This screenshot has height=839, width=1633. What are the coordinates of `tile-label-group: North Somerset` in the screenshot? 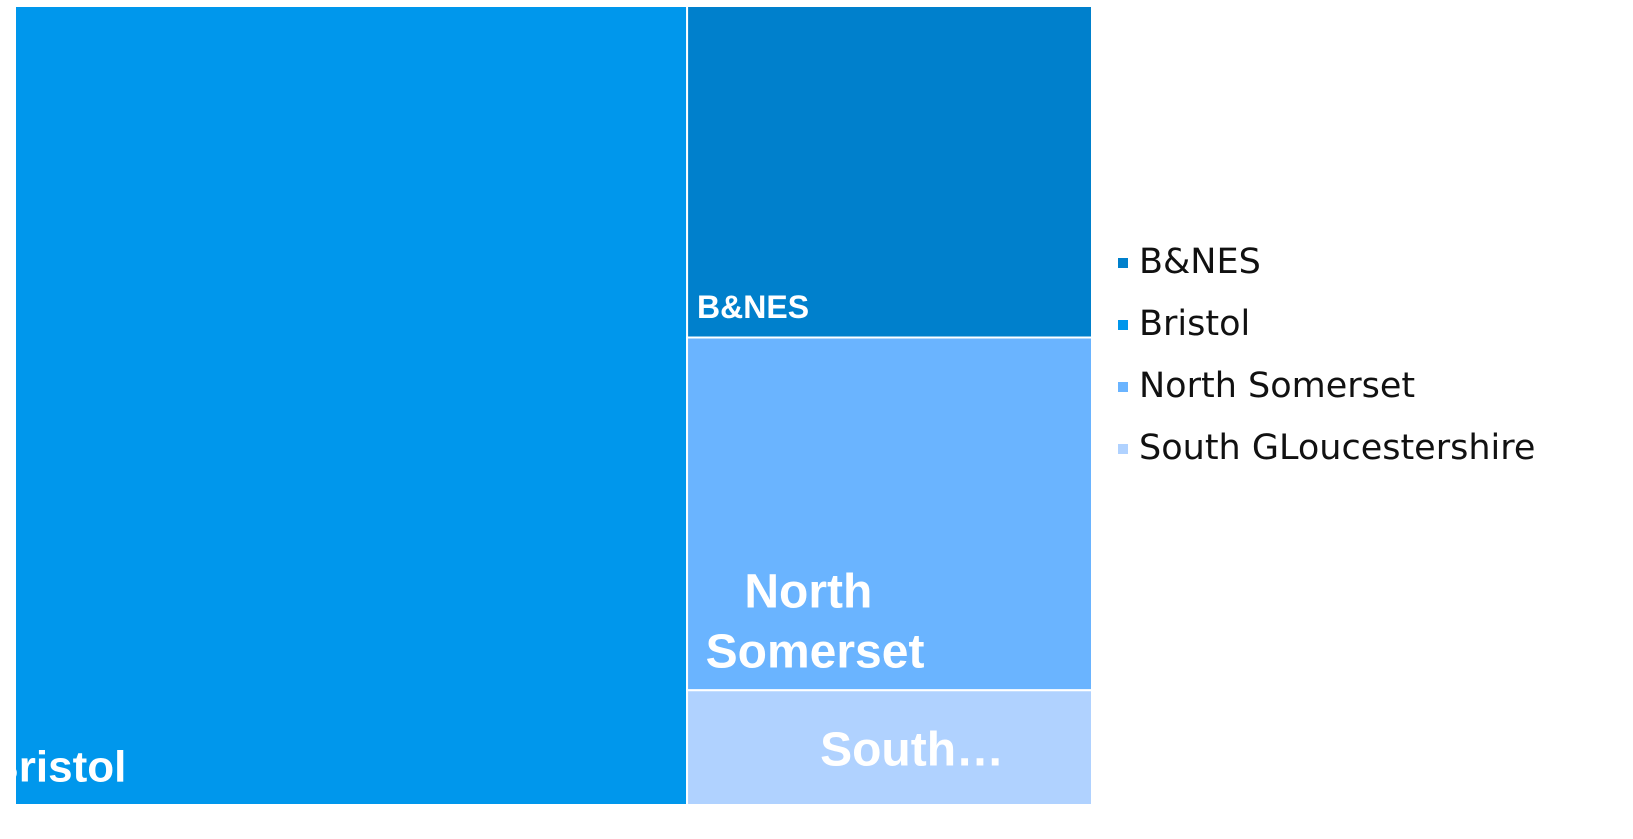 It's located at (815, 621).